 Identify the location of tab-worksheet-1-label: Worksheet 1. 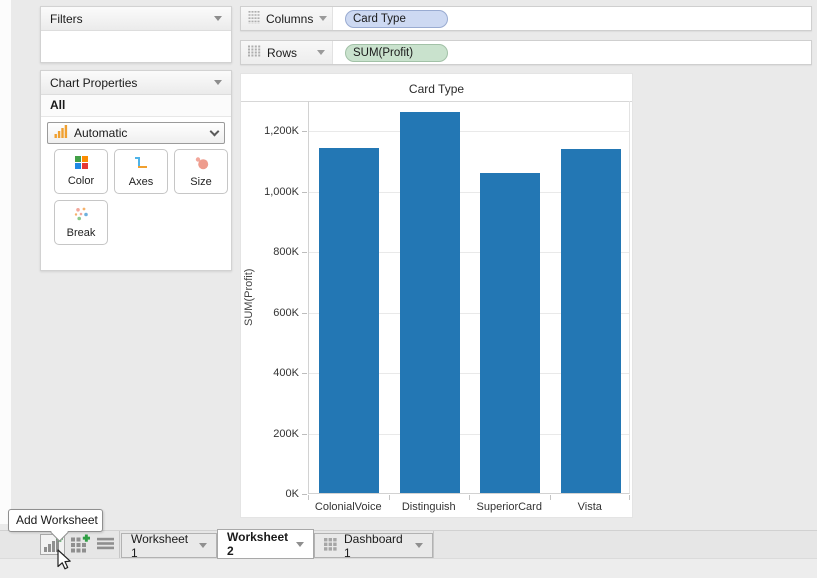
(160, 545).